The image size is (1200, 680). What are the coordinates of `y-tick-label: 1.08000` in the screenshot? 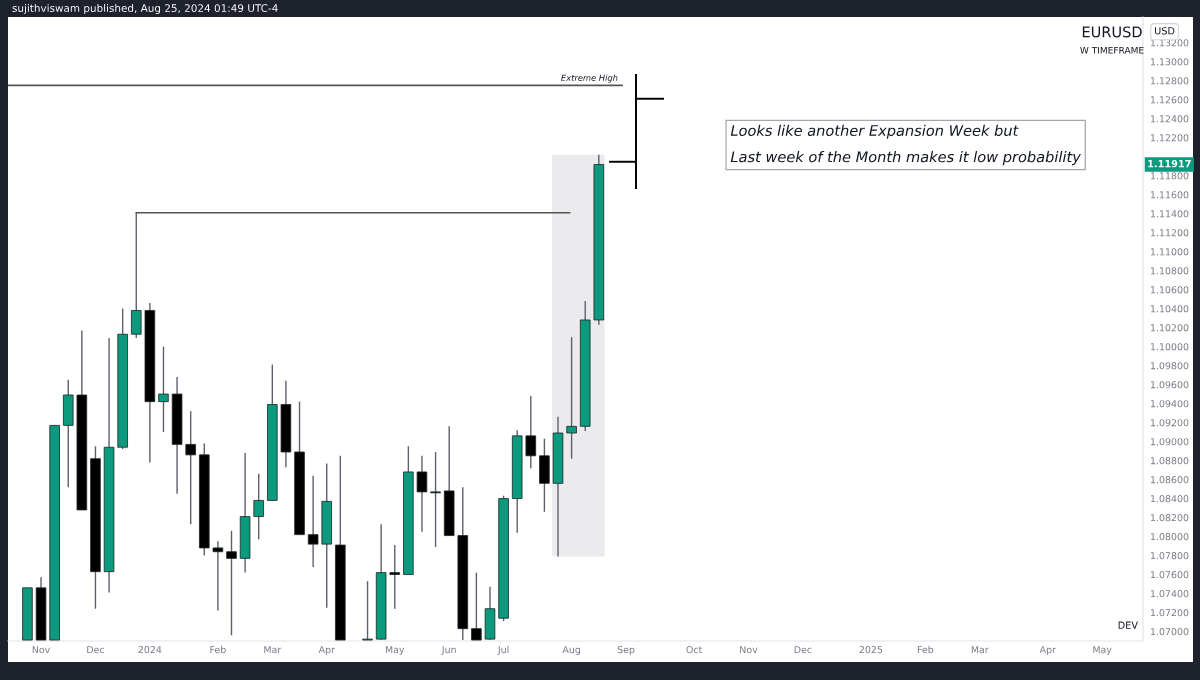 It's located at (1169, 537).